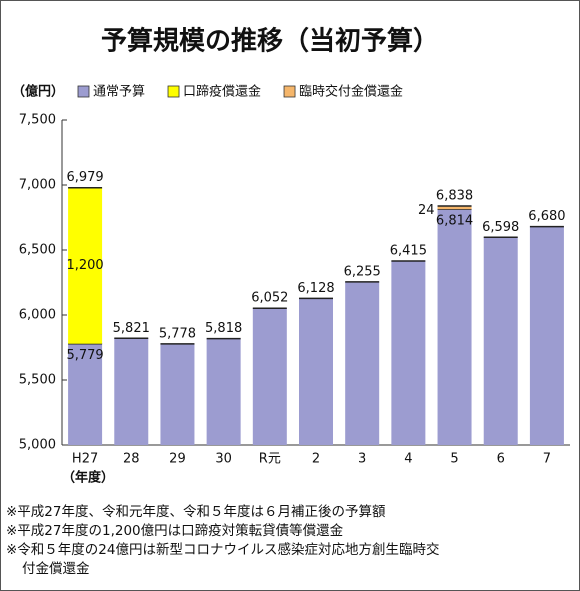  Describe the element at coordinates (270, 41) in the screenshot. I see `chart-title: 予算規模の推移（当初予算）` at that location.